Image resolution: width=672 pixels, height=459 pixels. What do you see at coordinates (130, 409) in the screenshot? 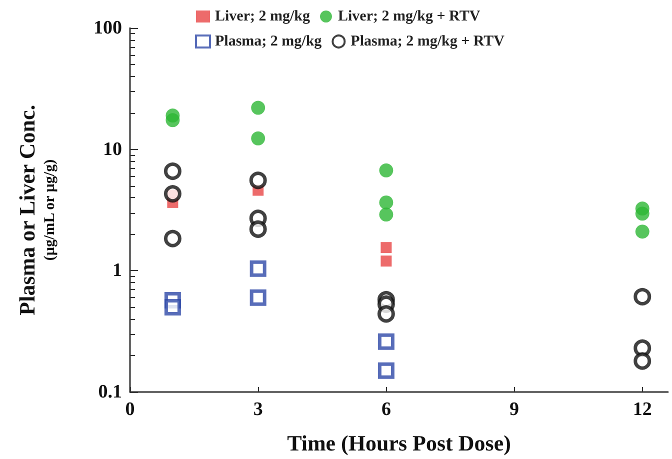
I see `x-tick-label: 0` at bounding box center [130, 409].